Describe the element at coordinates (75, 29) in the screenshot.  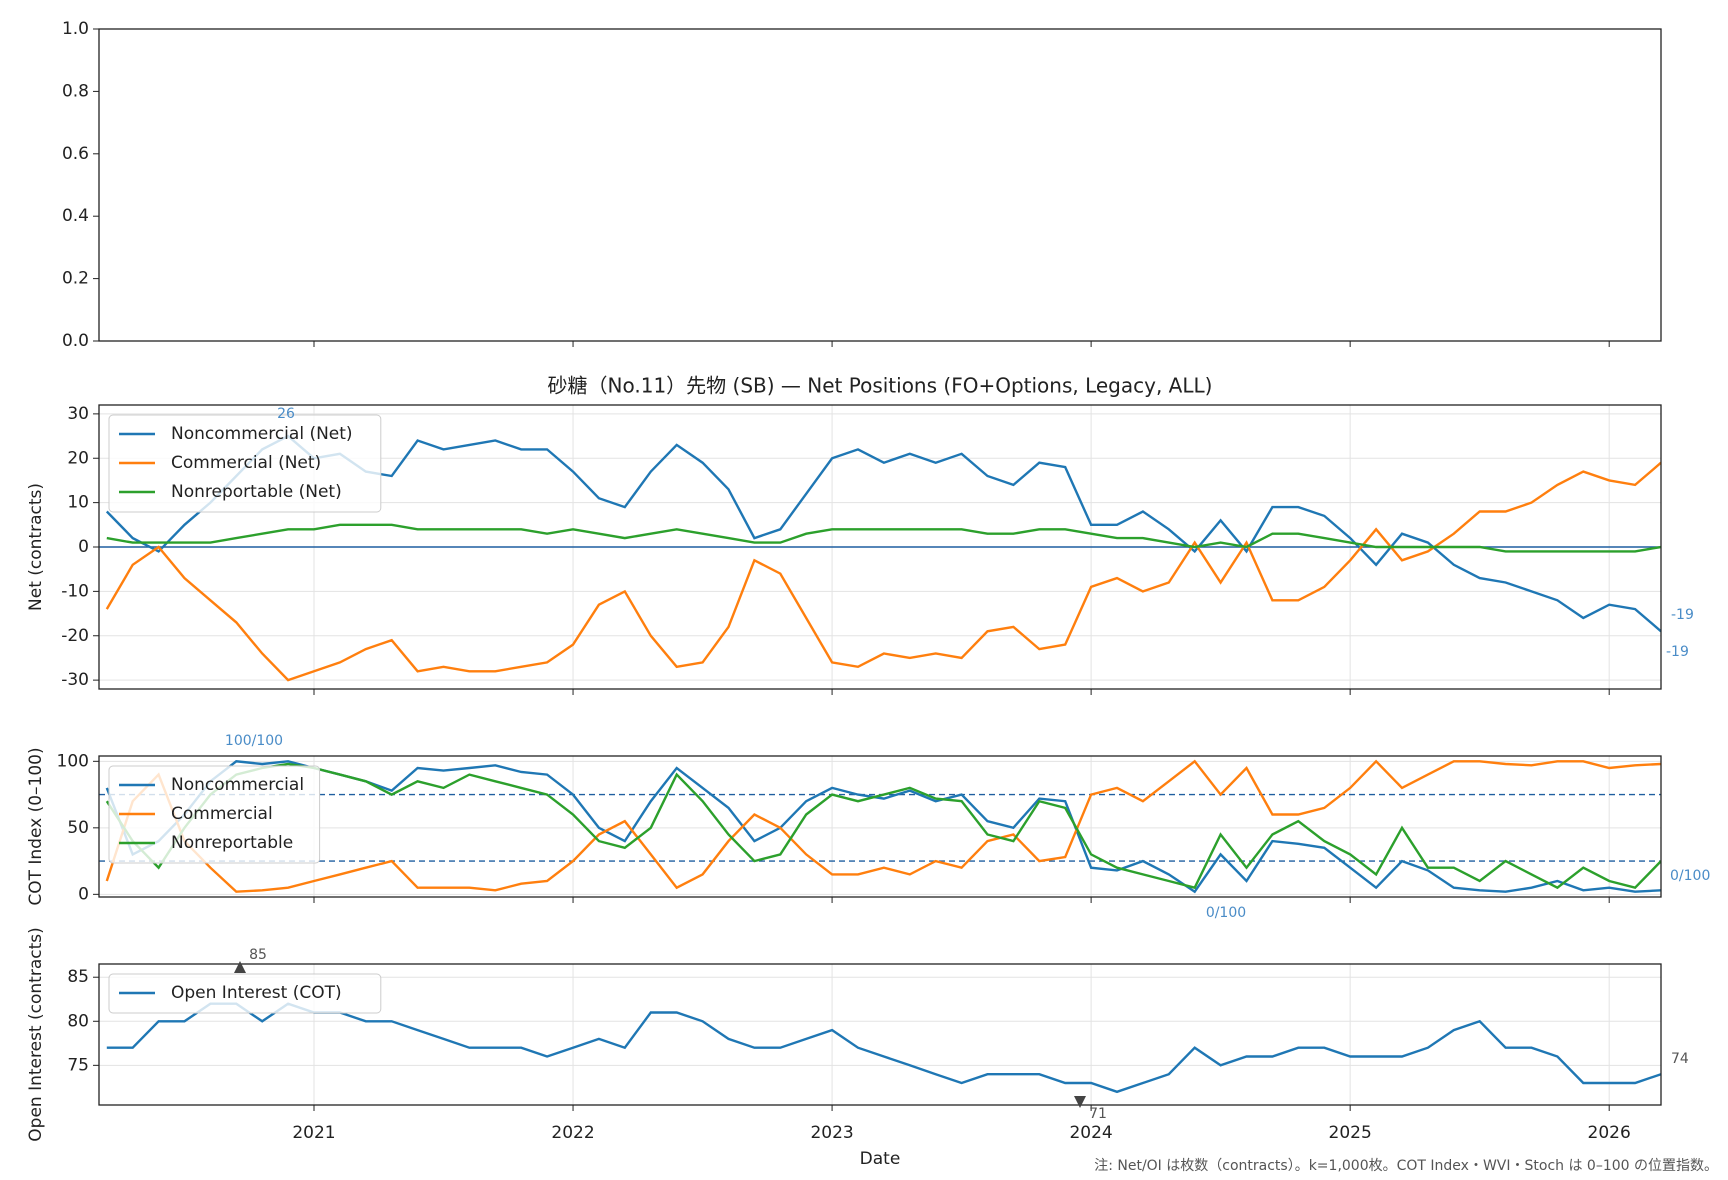
I see `y-tick-label: 1.0` at that location.